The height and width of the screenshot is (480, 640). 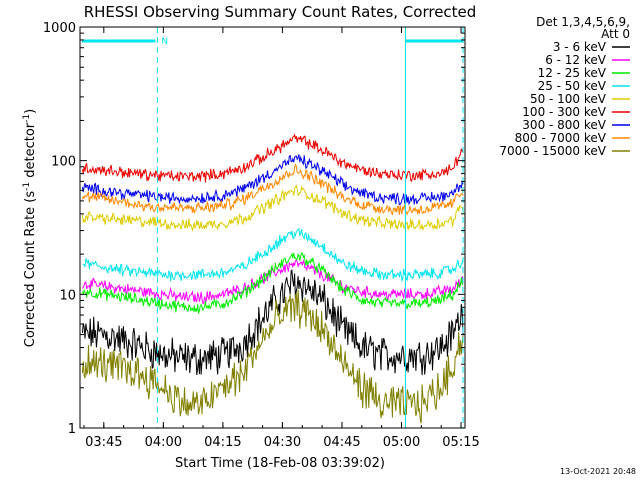 What do you see at coordinates (72, 429) in the screenshot?
I see `y-tick-label-0: 1` at bounding box center [72, 429].